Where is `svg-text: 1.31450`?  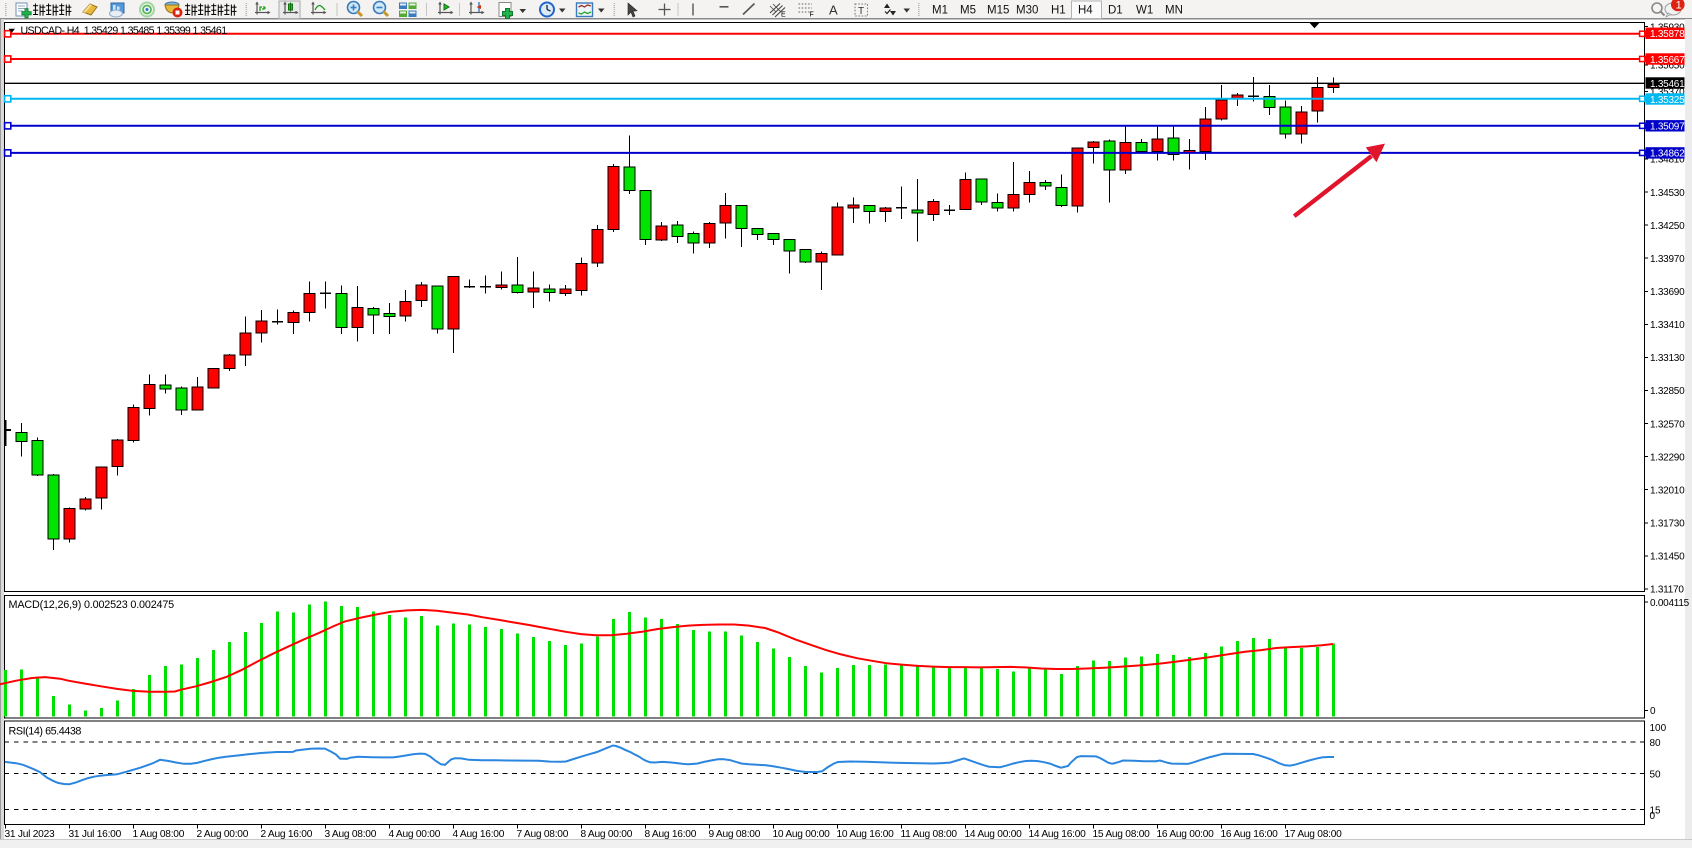
svg-text: 1.31450 is located at coordinates (1667, 557).